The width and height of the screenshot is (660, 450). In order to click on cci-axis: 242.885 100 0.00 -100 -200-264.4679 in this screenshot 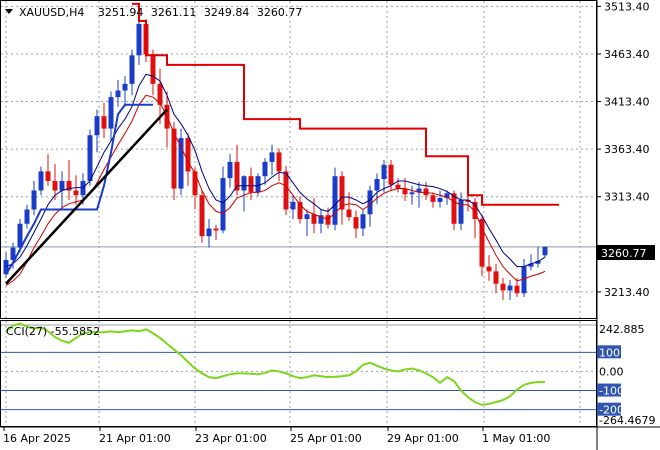, I will do `click(626, 375)`.